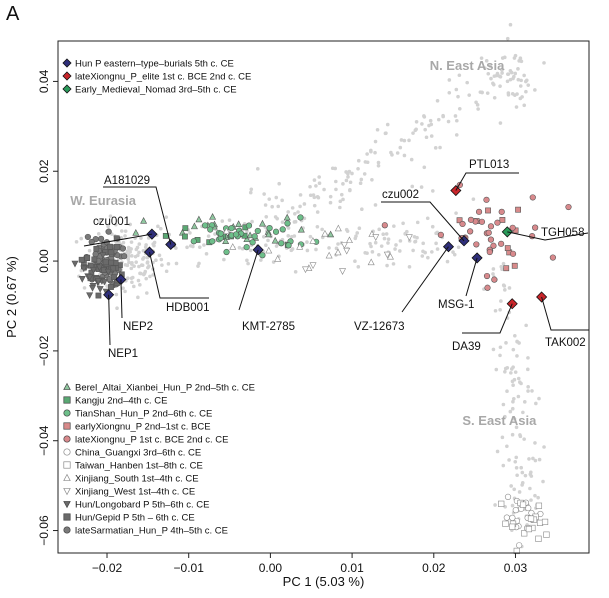 The image size is (609, 598). Describe the element at coordinates (379, 327) in the screenshot. I see `annotation-label: VZ-12673` at that location.